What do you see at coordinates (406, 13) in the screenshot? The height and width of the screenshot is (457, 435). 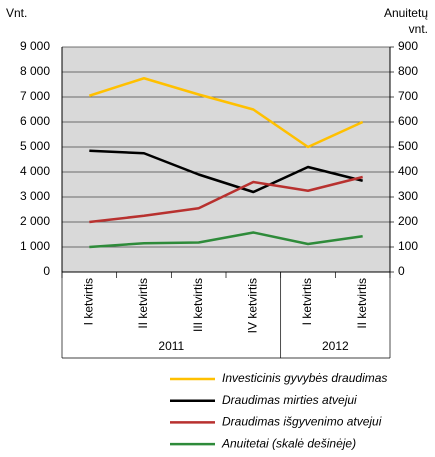 I see `y2-axis-title: Anuitetų` at bounding box center [406, 13].